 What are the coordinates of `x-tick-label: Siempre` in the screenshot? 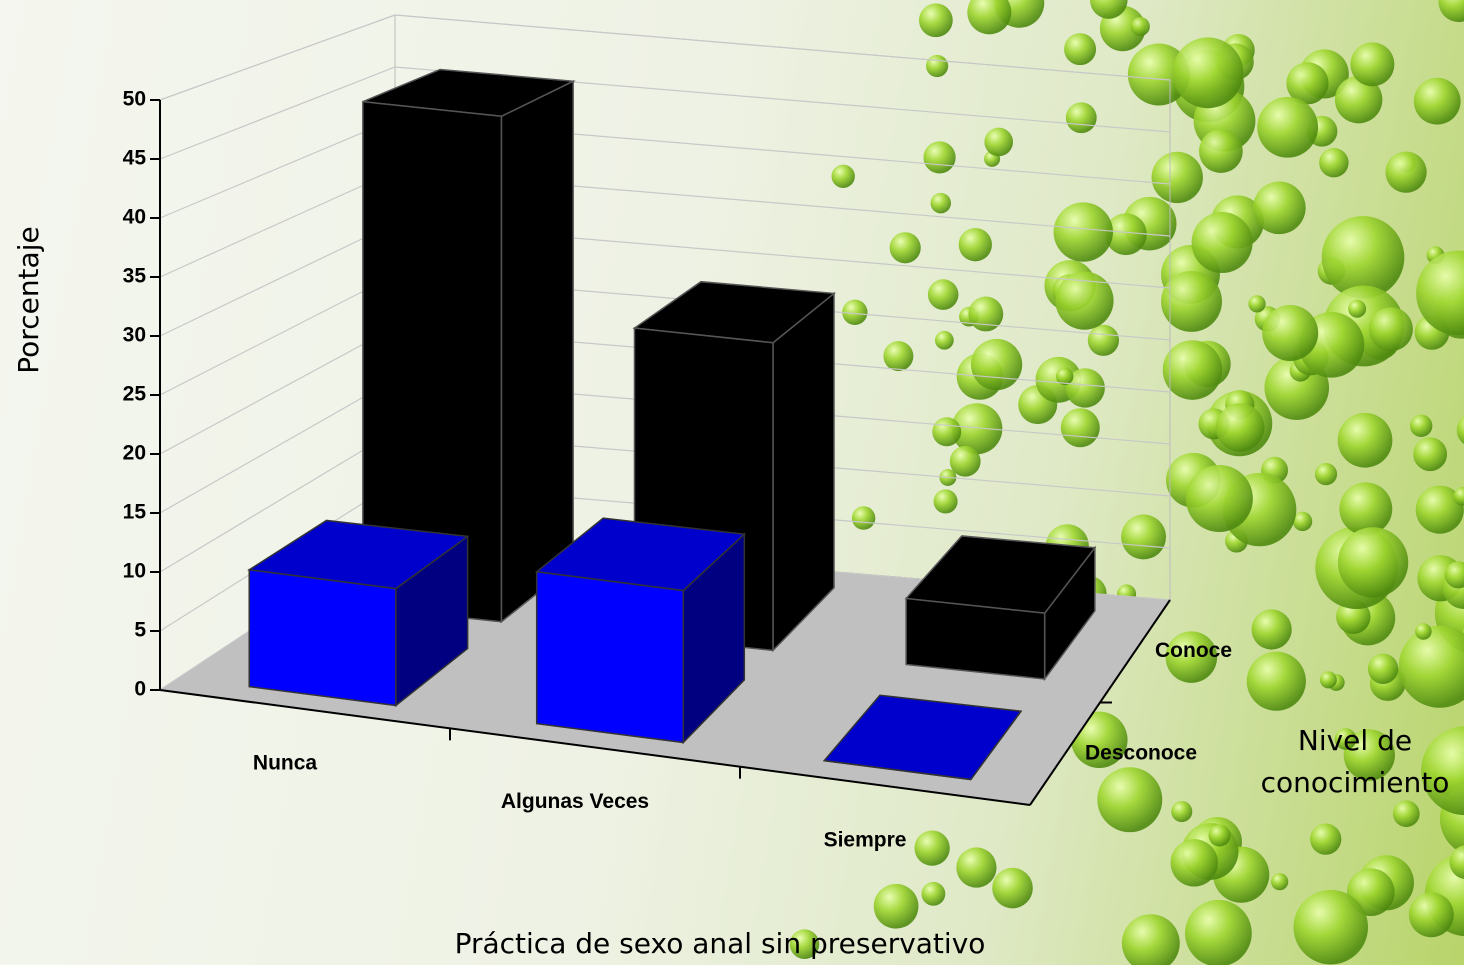 It's located at (865, 839).